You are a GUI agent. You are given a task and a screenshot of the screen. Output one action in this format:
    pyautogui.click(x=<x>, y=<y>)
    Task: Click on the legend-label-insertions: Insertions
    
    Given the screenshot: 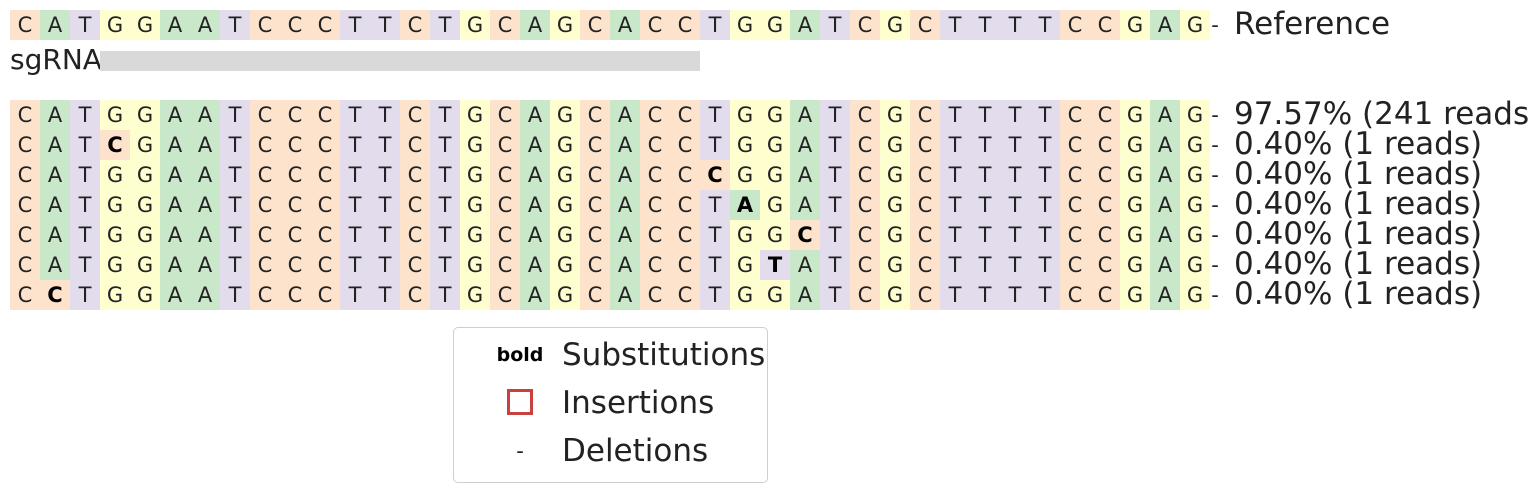 What is the action you would take?
    pyautogui.click(x=638, y=403)
    